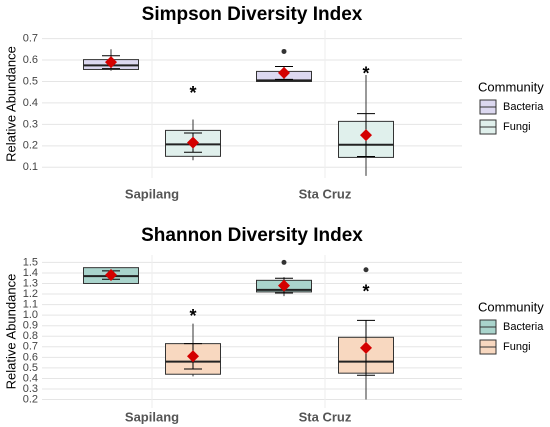 Image resolution: width=550 pixels, height=427 pixels. I want to click on y-tick-label: 1.2, so click(30, 294).